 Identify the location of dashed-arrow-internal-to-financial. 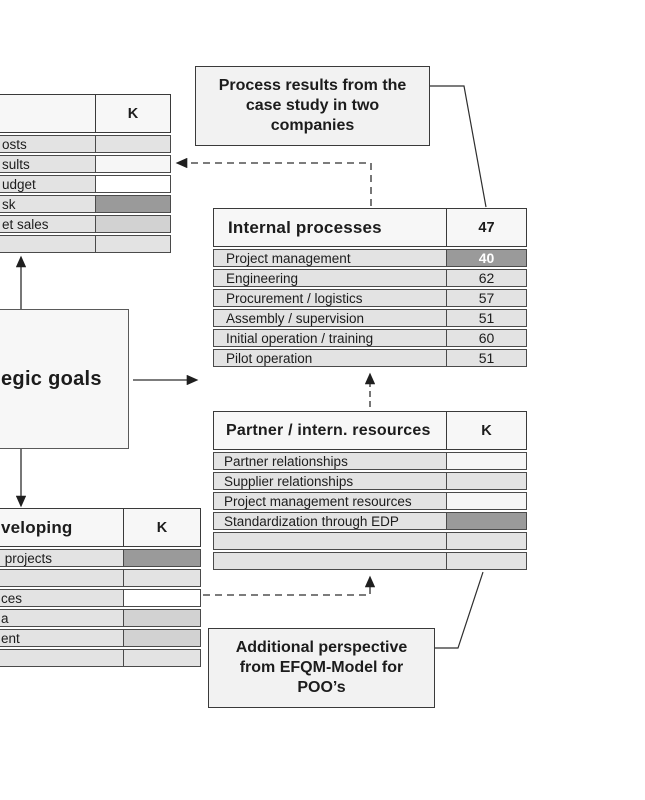
(273, 181).